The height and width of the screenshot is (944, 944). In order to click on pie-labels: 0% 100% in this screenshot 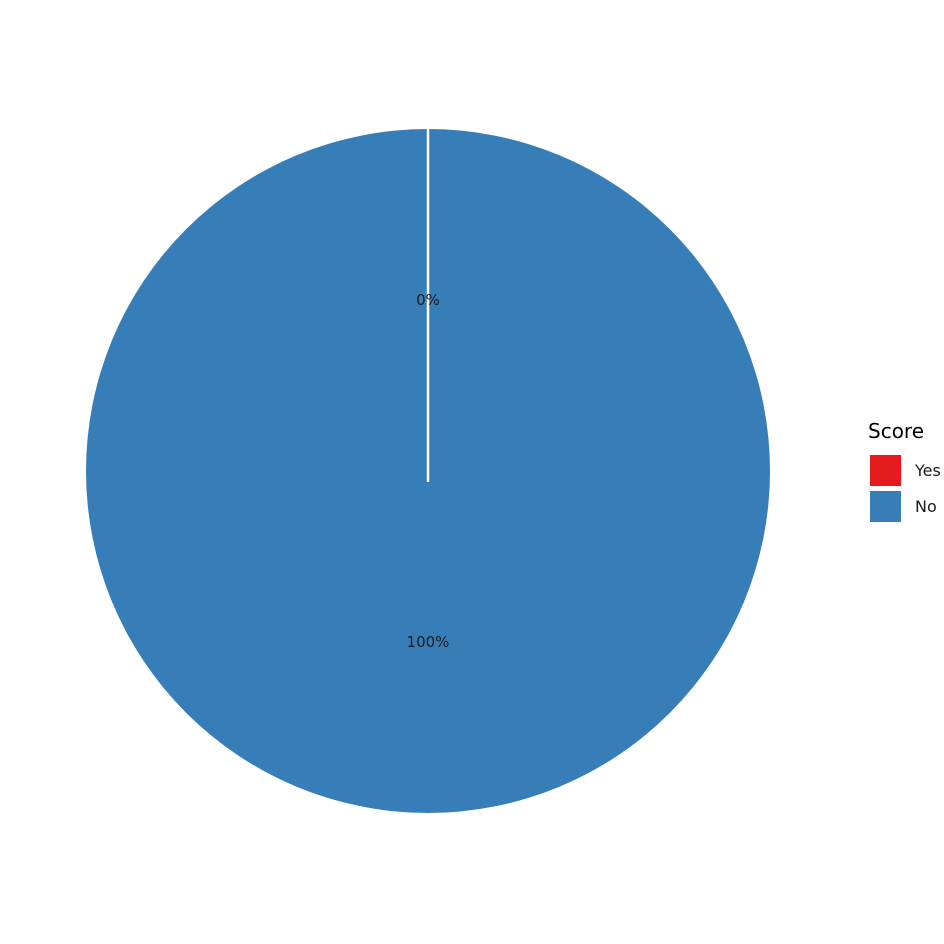, I will do `click(428, 471)`.